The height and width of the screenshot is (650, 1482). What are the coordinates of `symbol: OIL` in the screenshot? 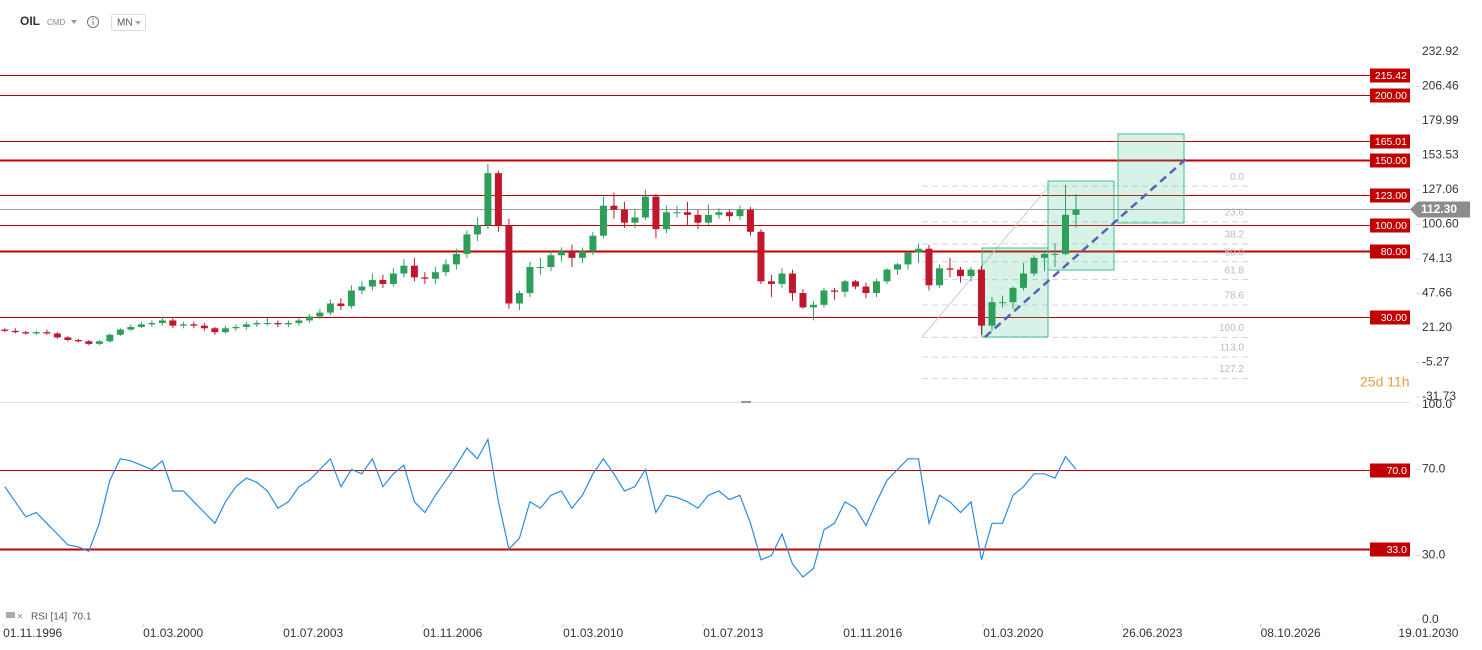 It's located at (30, 21).